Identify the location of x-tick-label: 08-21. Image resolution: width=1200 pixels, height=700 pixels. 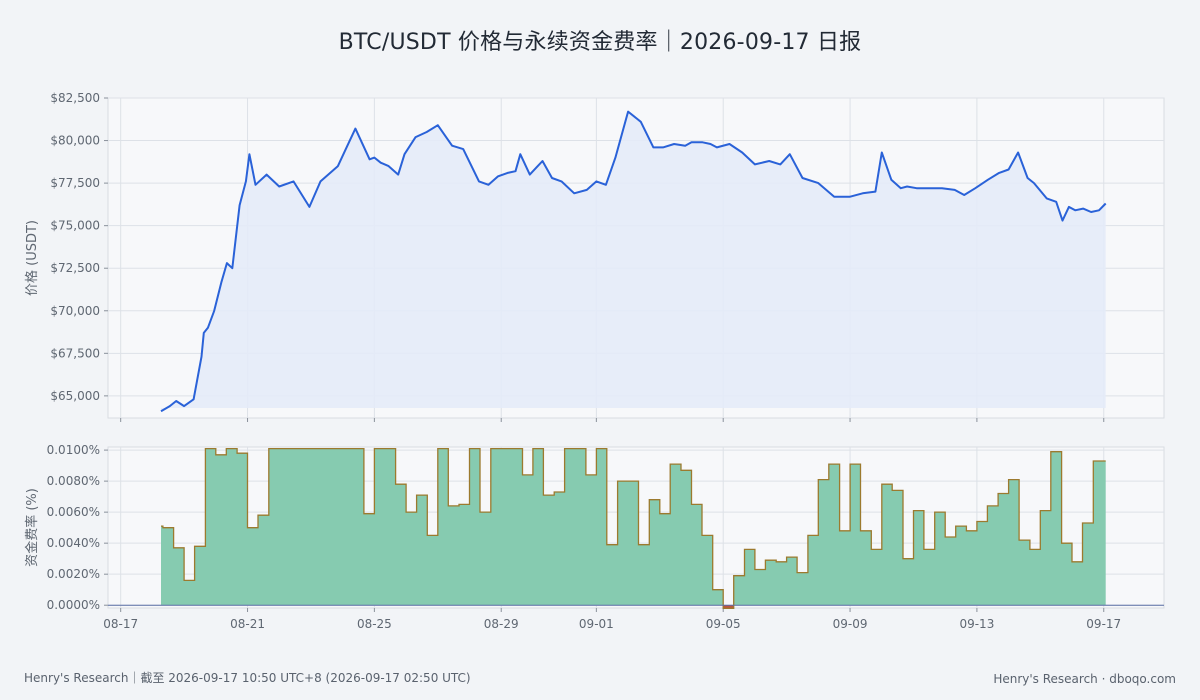
(247, 624).